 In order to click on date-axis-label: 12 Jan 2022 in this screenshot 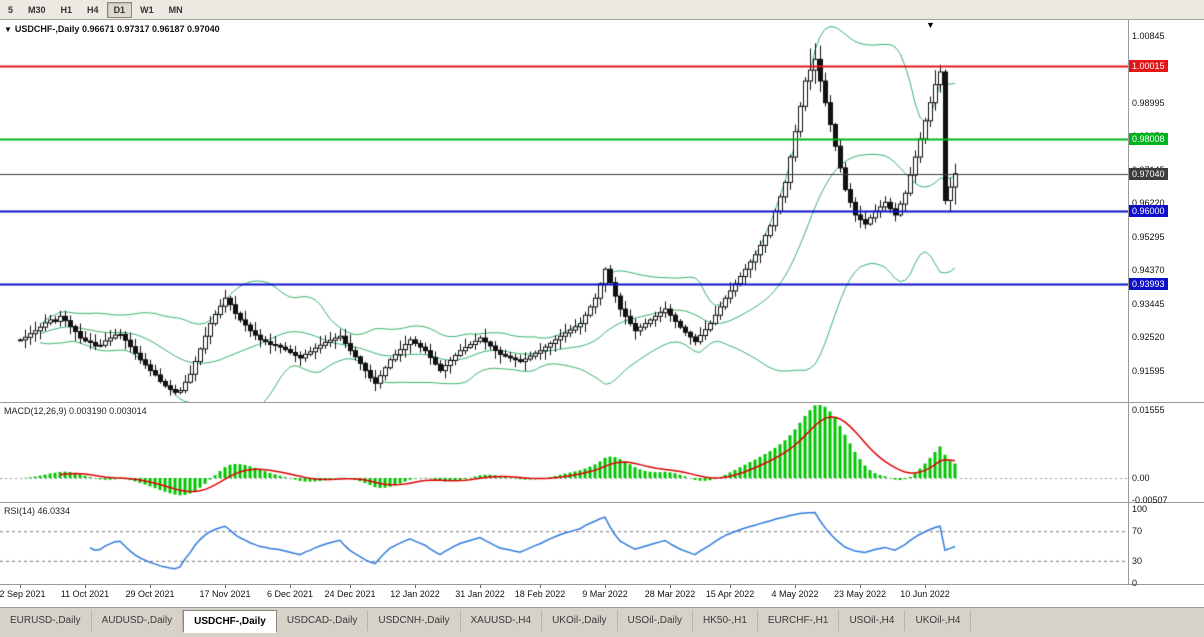, I will do `click(415, 594)`.